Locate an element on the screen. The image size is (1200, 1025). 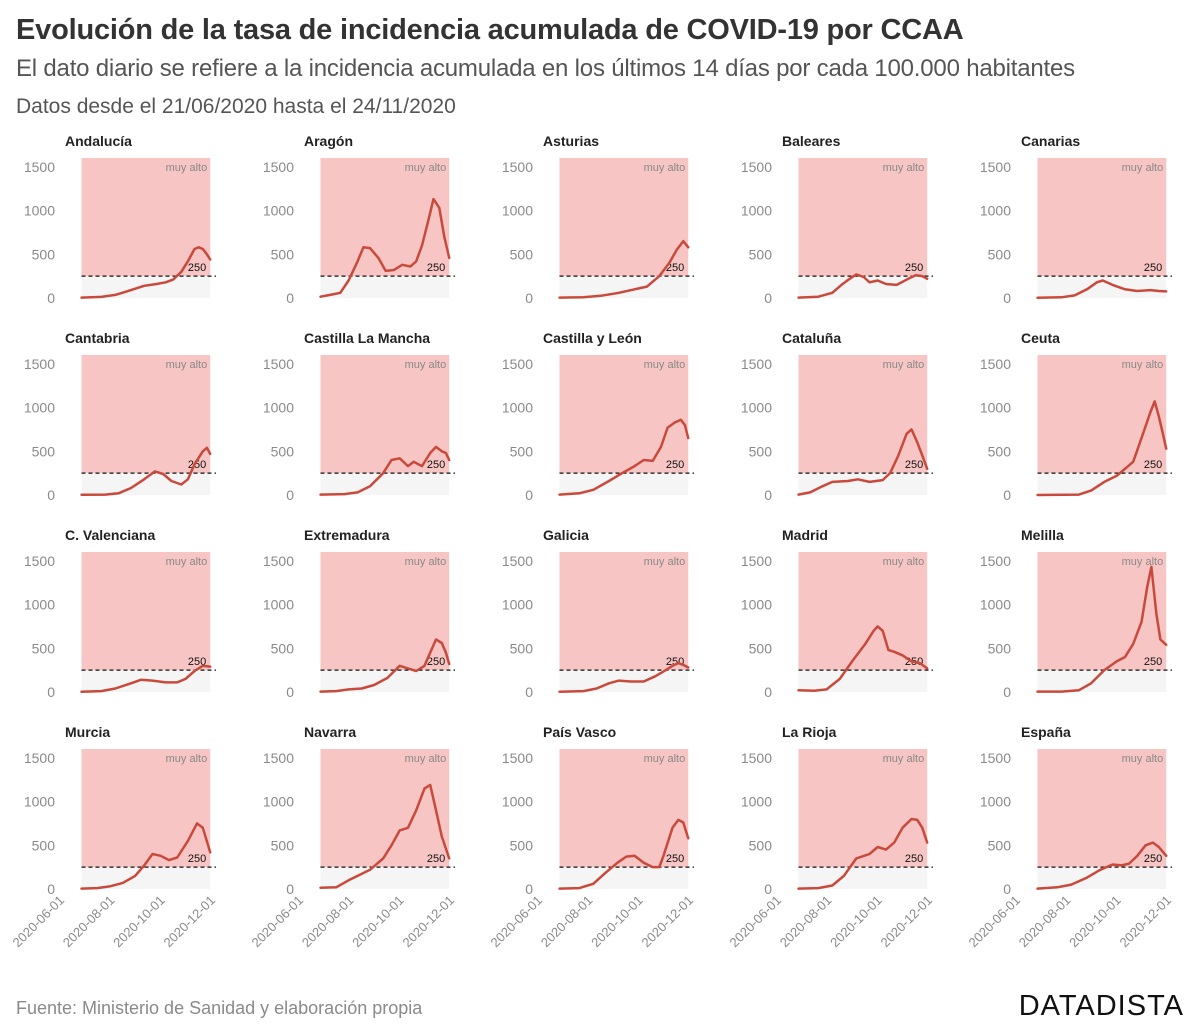
panel-10: 0 500 1000 1500 Ceuta muy alto 250 is located at coordinates (1076, 416).